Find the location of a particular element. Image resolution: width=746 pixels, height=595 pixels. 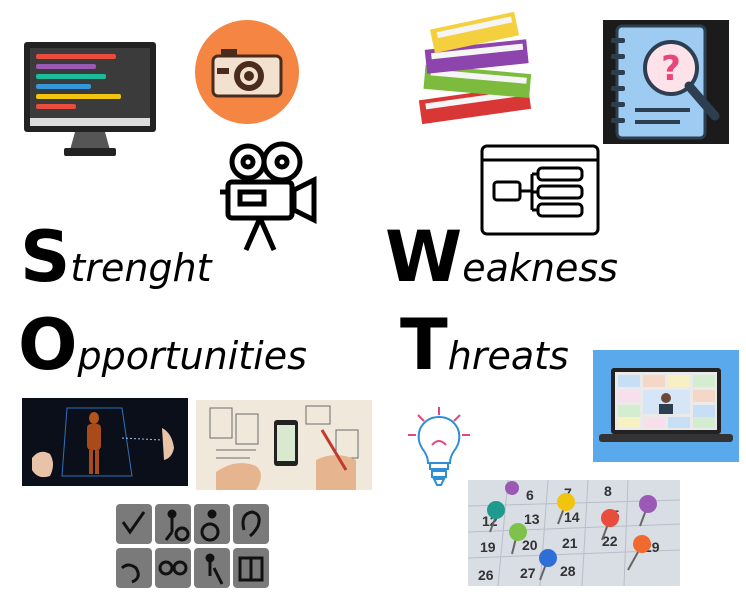

cal-day: 26 is located at coordinates (486, 575).